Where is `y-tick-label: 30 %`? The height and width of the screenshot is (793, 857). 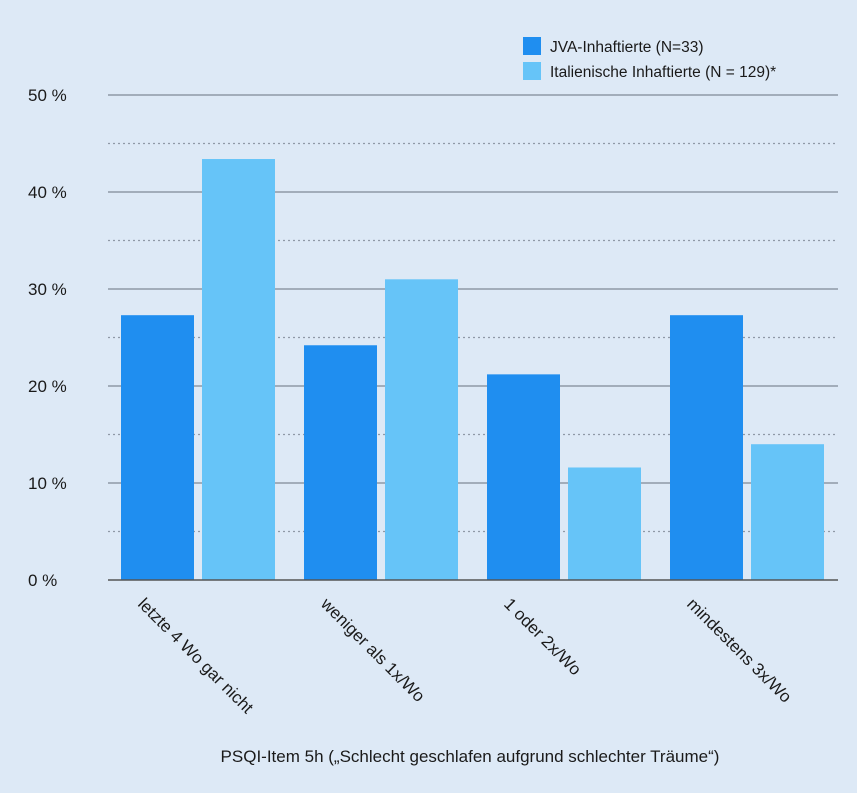 y-tick-label: 30 % is located at coordinates (47, 289).